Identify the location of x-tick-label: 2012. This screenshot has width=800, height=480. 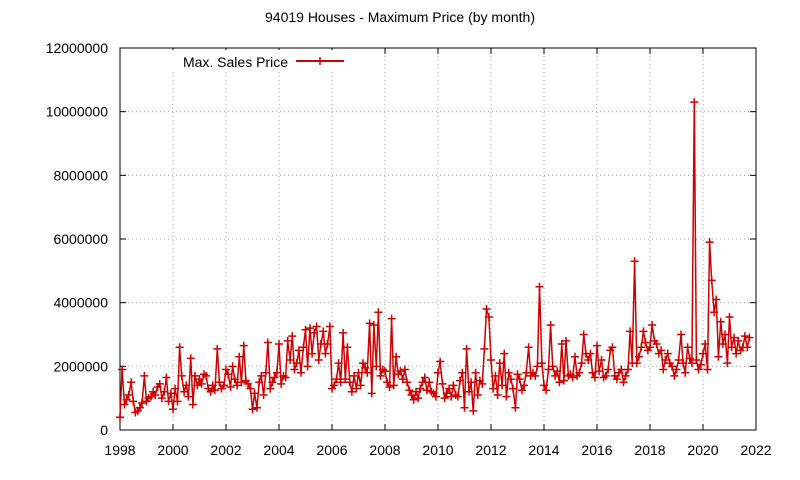
(490, 450).